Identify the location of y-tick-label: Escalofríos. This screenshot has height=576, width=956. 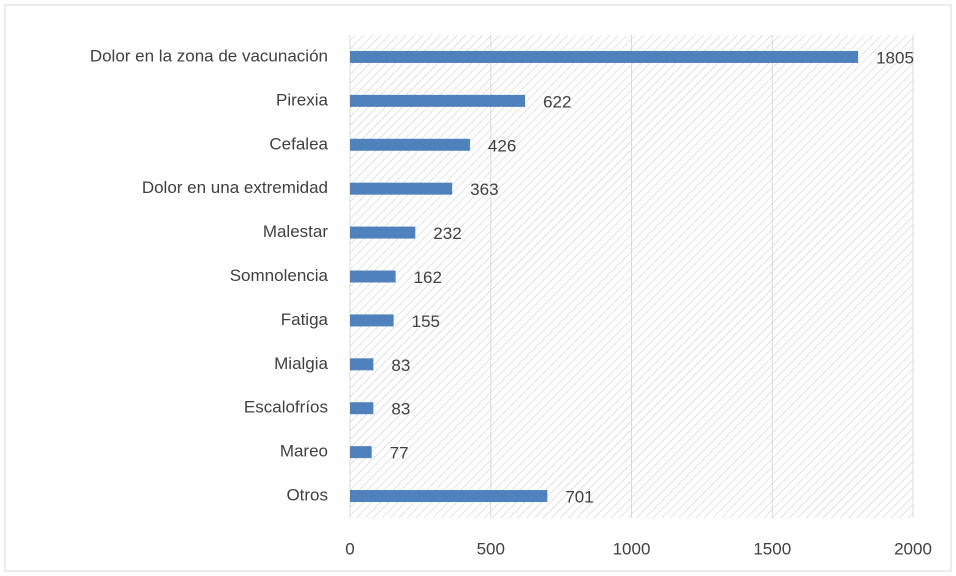
(286, 407).